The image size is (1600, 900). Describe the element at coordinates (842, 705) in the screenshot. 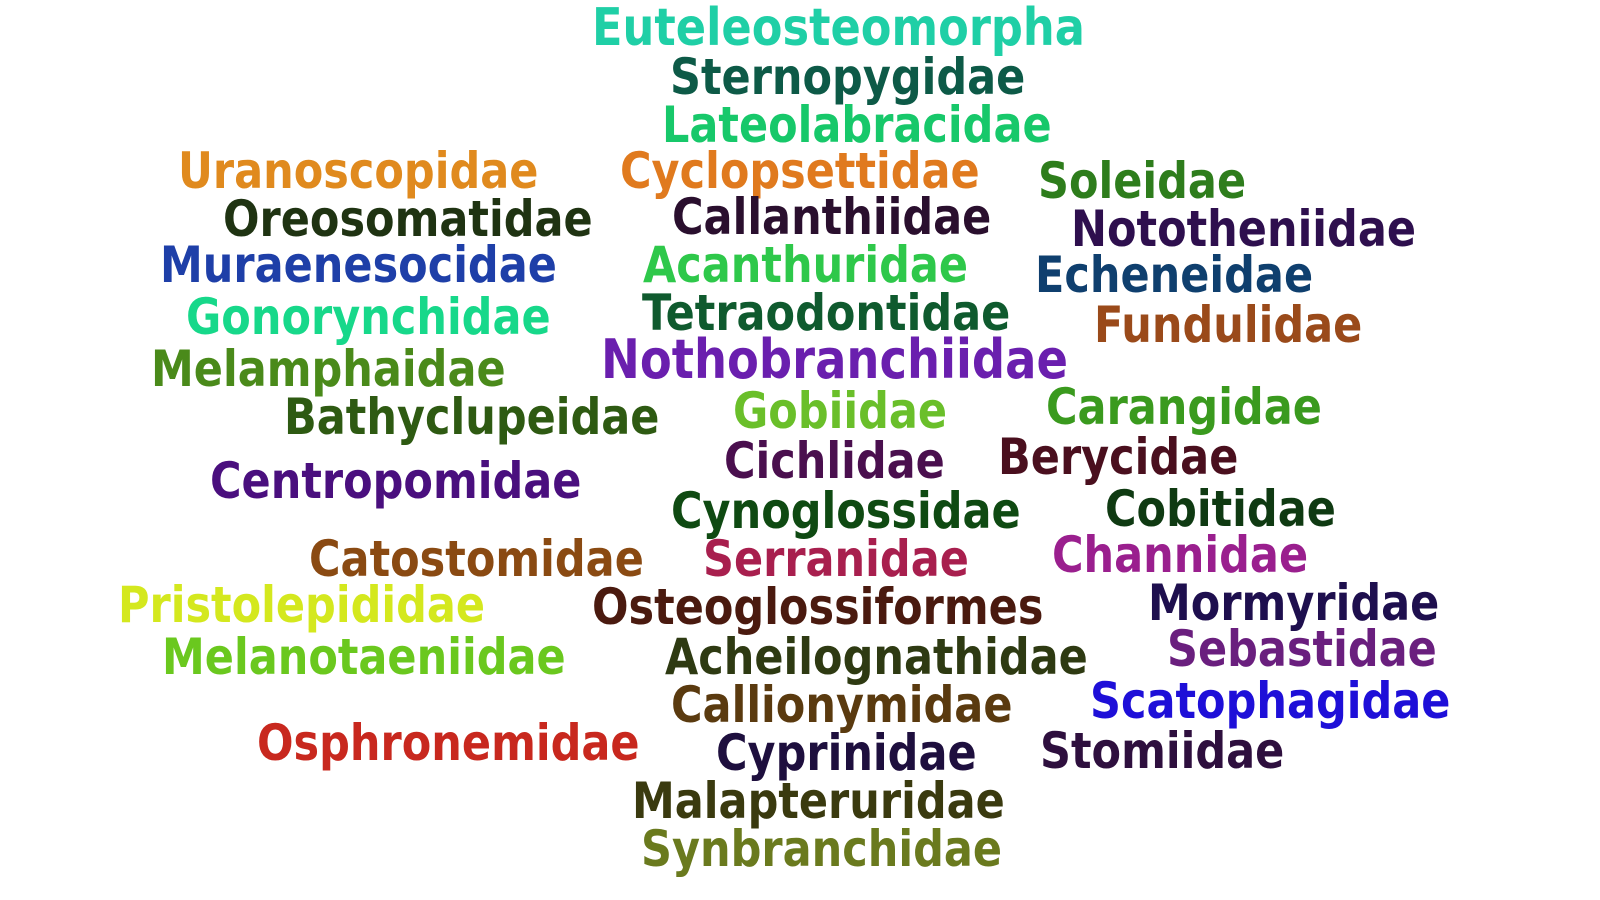

I see `word-callionymidae: Callionymidae` at that location.